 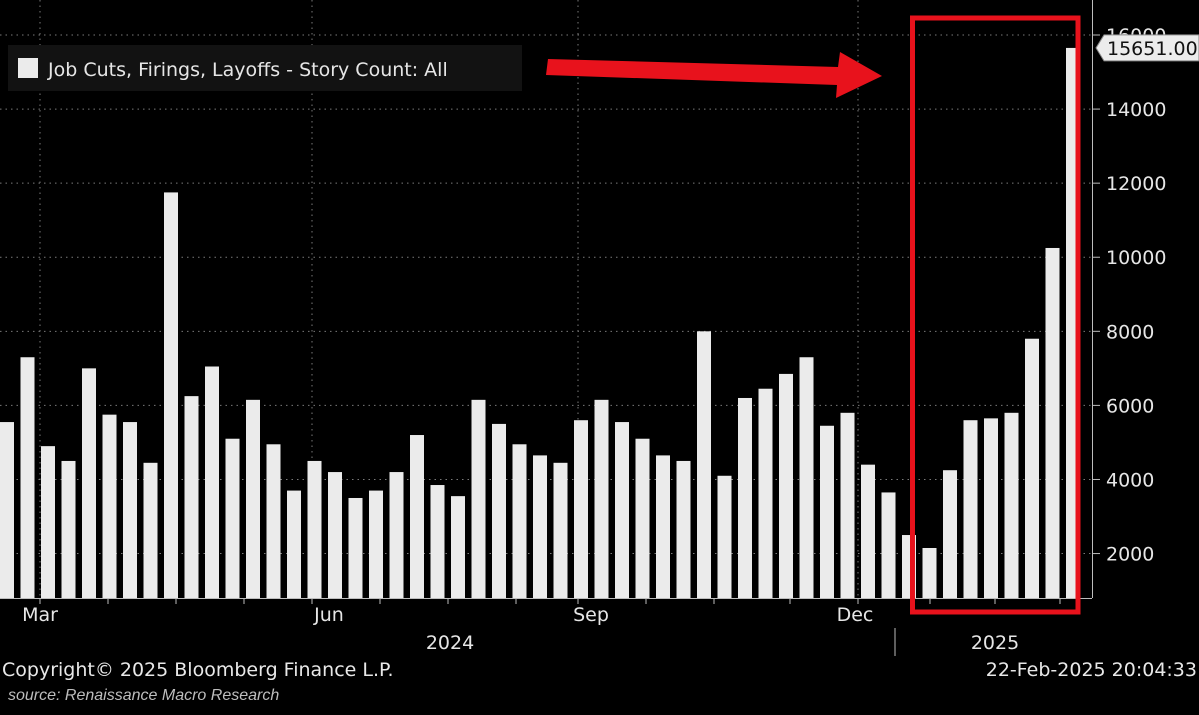 I want to click on x-month-label: Sep, so click(x=591, y=615).